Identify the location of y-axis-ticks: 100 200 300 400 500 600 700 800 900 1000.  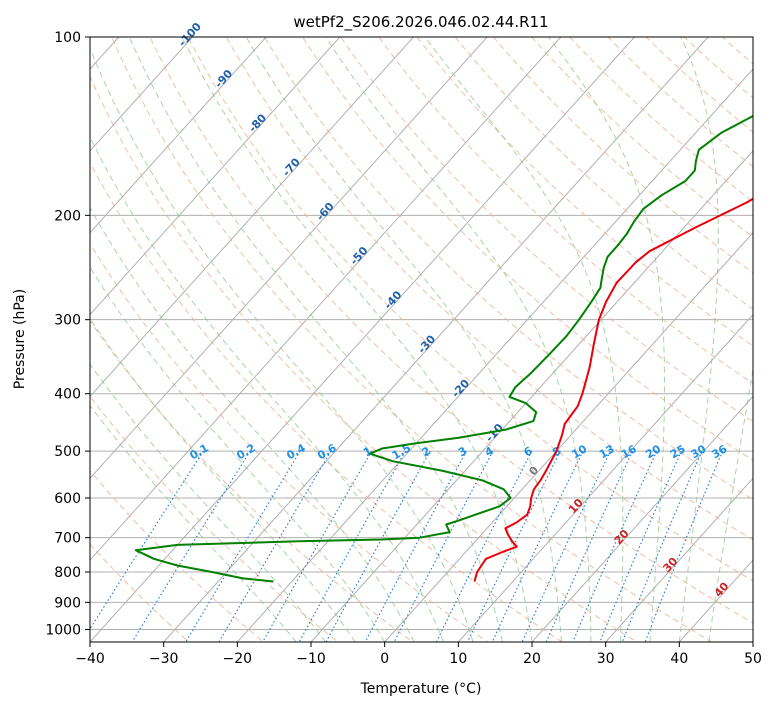
(67, 334).